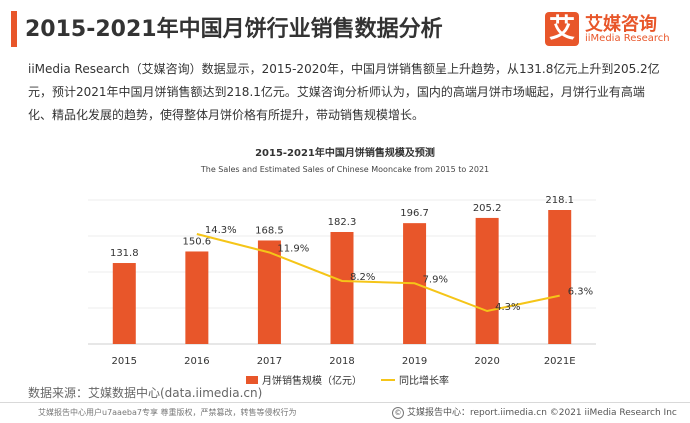 The height and width of the screenshot is (423, 690). Describe the element at coordinates (124, 303) in the screenshot. I see `bar-2015` at that location.